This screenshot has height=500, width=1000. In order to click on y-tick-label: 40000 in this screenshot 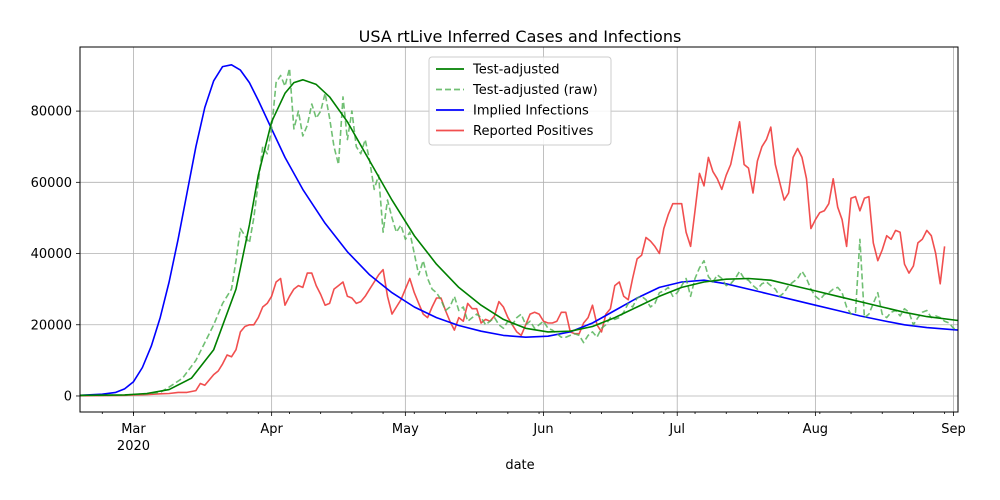, I will do `click(51, 254)`.